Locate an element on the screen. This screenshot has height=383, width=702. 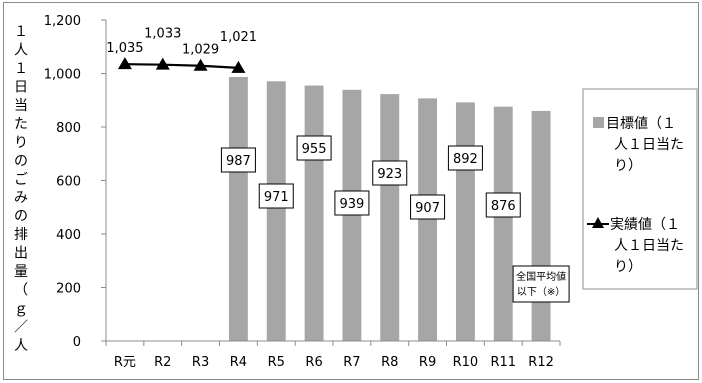
target-data-label: 923 is located at coordinates (389, 174).